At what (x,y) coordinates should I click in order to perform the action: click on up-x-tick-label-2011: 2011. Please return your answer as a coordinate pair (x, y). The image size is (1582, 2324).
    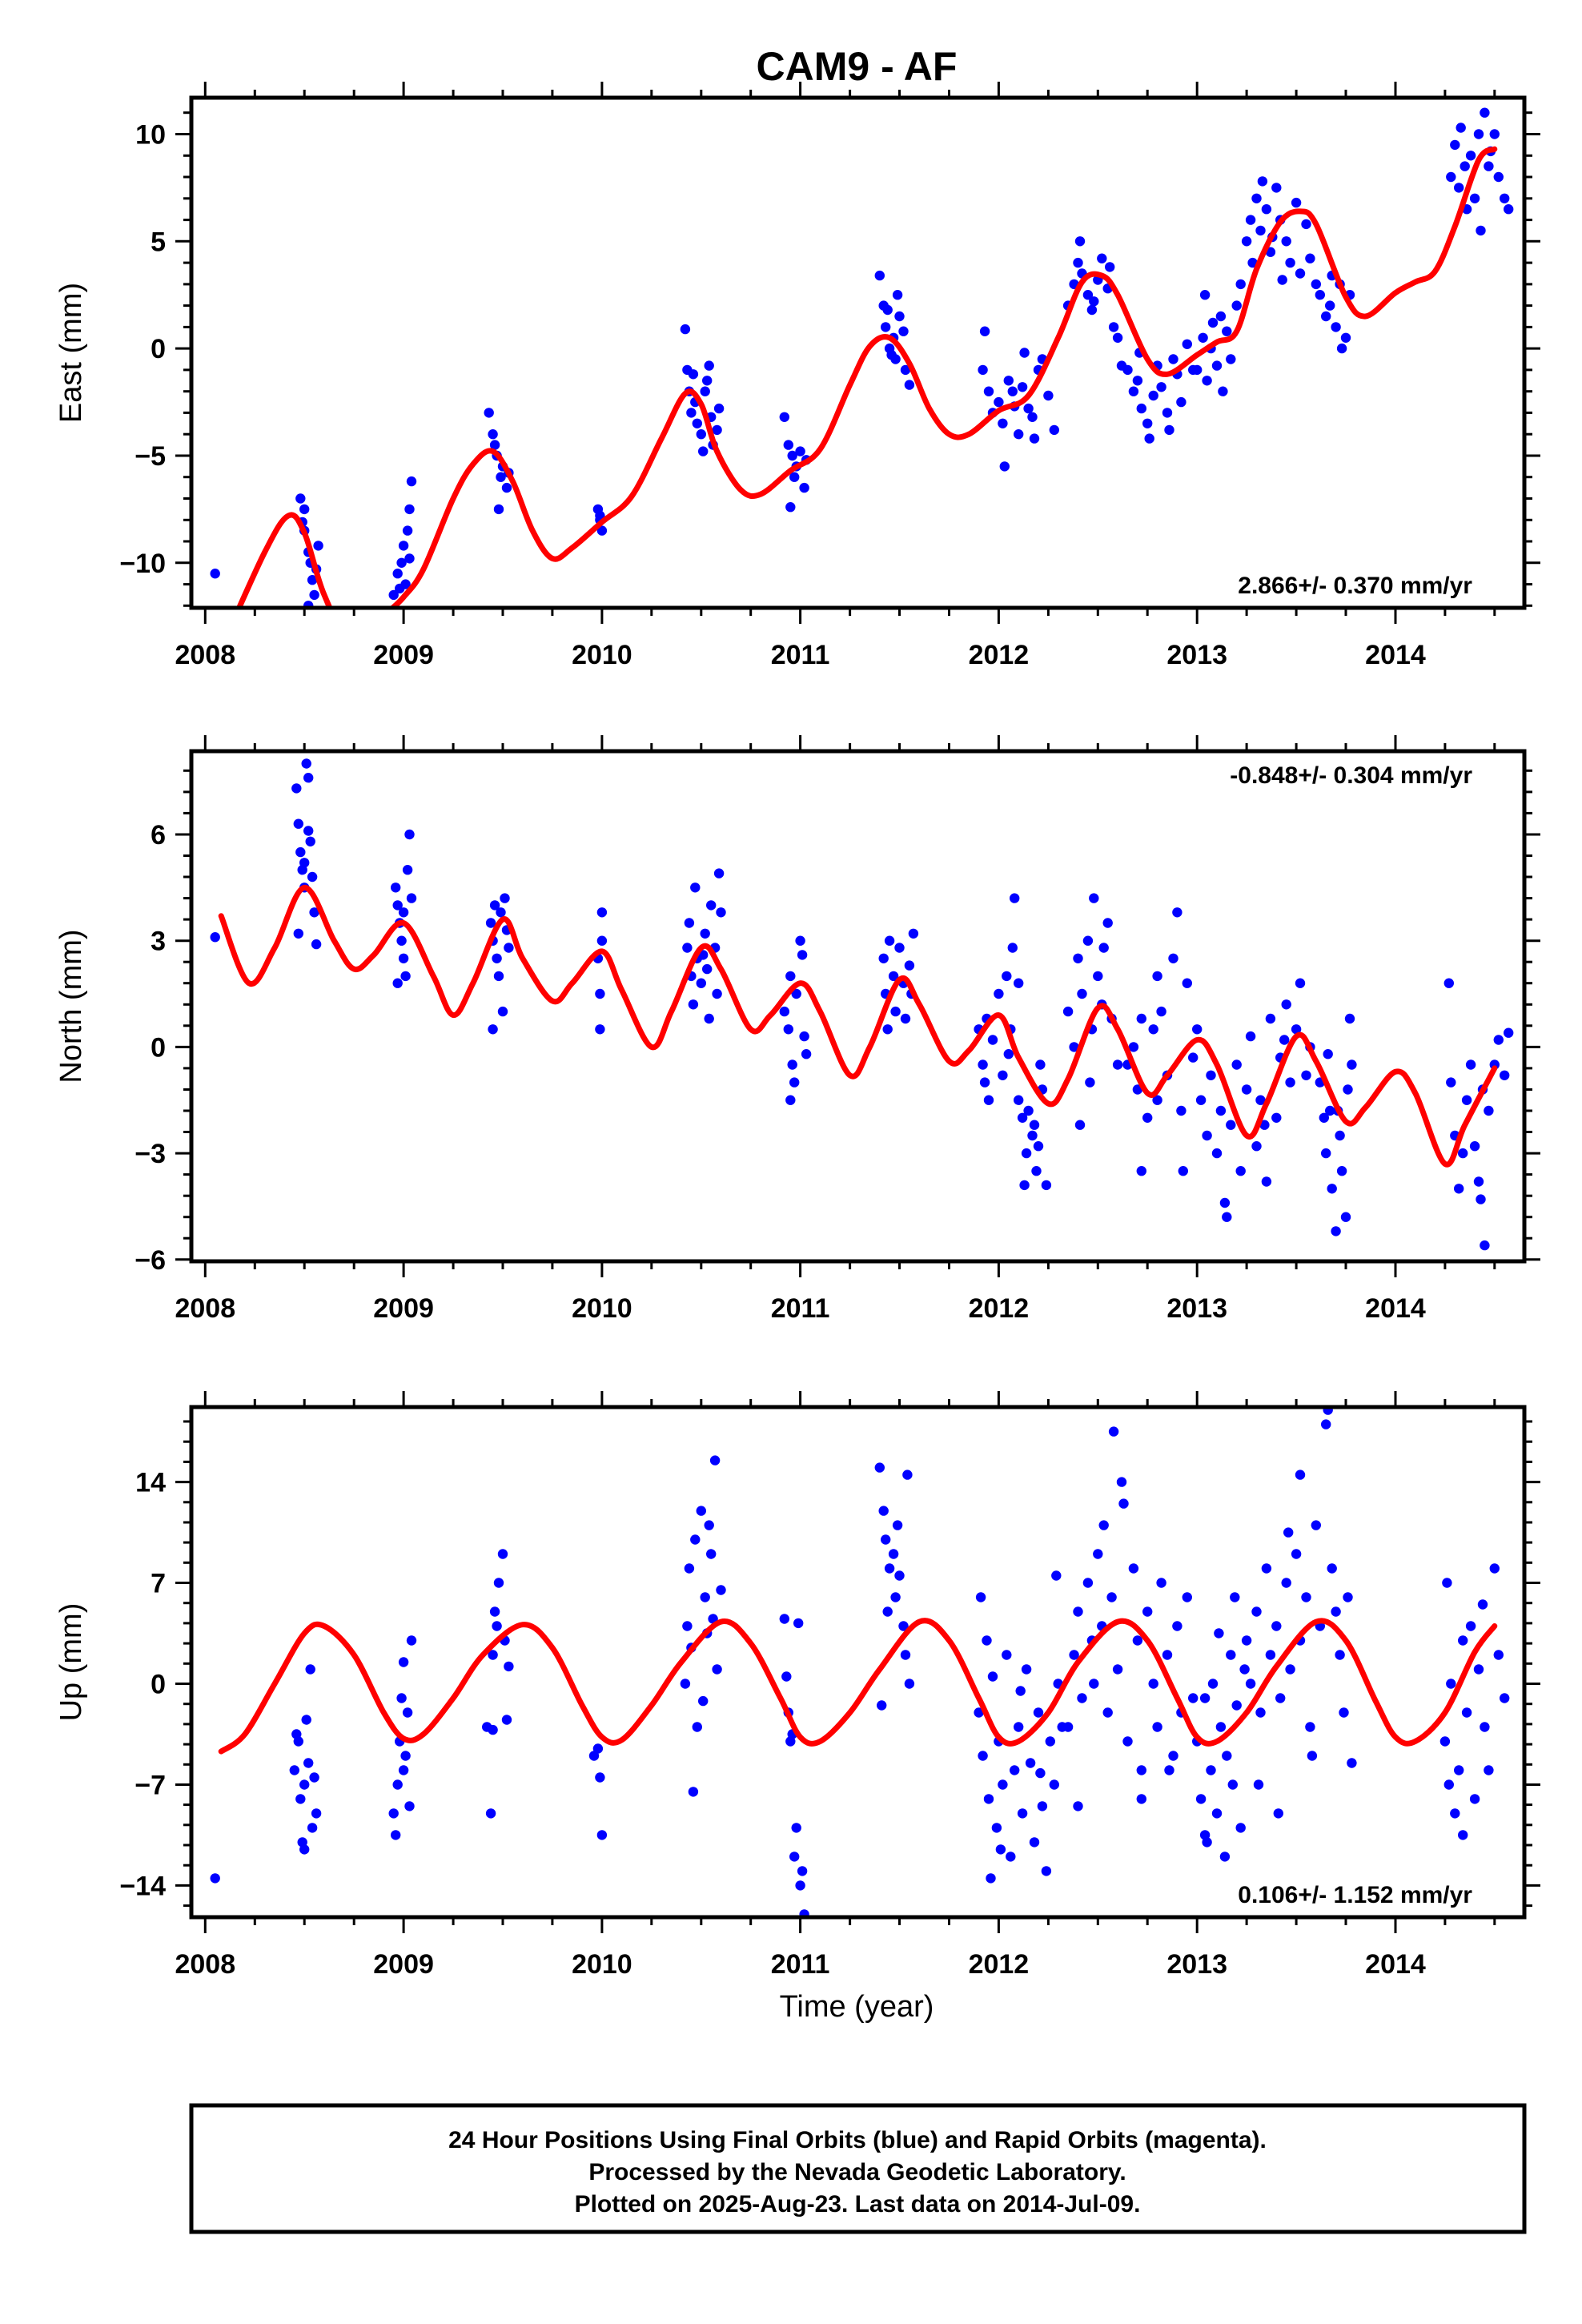
    Looking at the image, I should click on (800, 1964).